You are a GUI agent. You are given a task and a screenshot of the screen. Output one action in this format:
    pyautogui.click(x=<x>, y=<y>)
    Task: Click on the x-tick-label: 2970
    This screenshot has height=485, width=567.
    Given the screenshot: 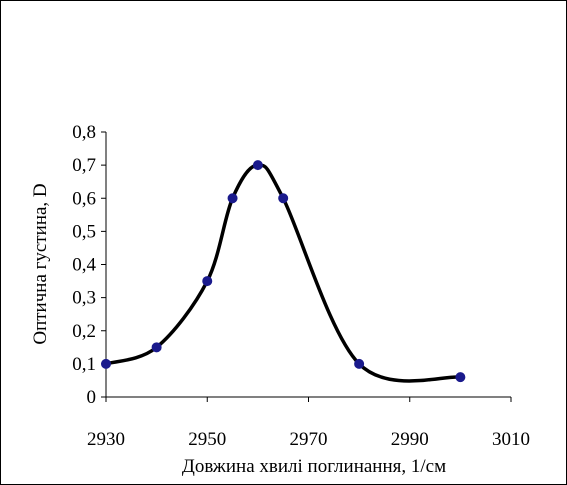 What is the action you would take?
    pyautogui.click(x=309, y=439)
    